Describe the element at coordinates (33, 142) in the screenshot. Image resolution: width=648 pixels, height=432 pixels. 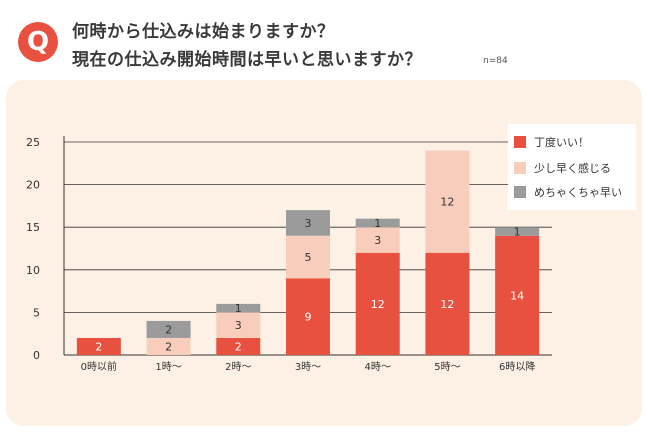
I see `y-tick-label: 25` at that location.